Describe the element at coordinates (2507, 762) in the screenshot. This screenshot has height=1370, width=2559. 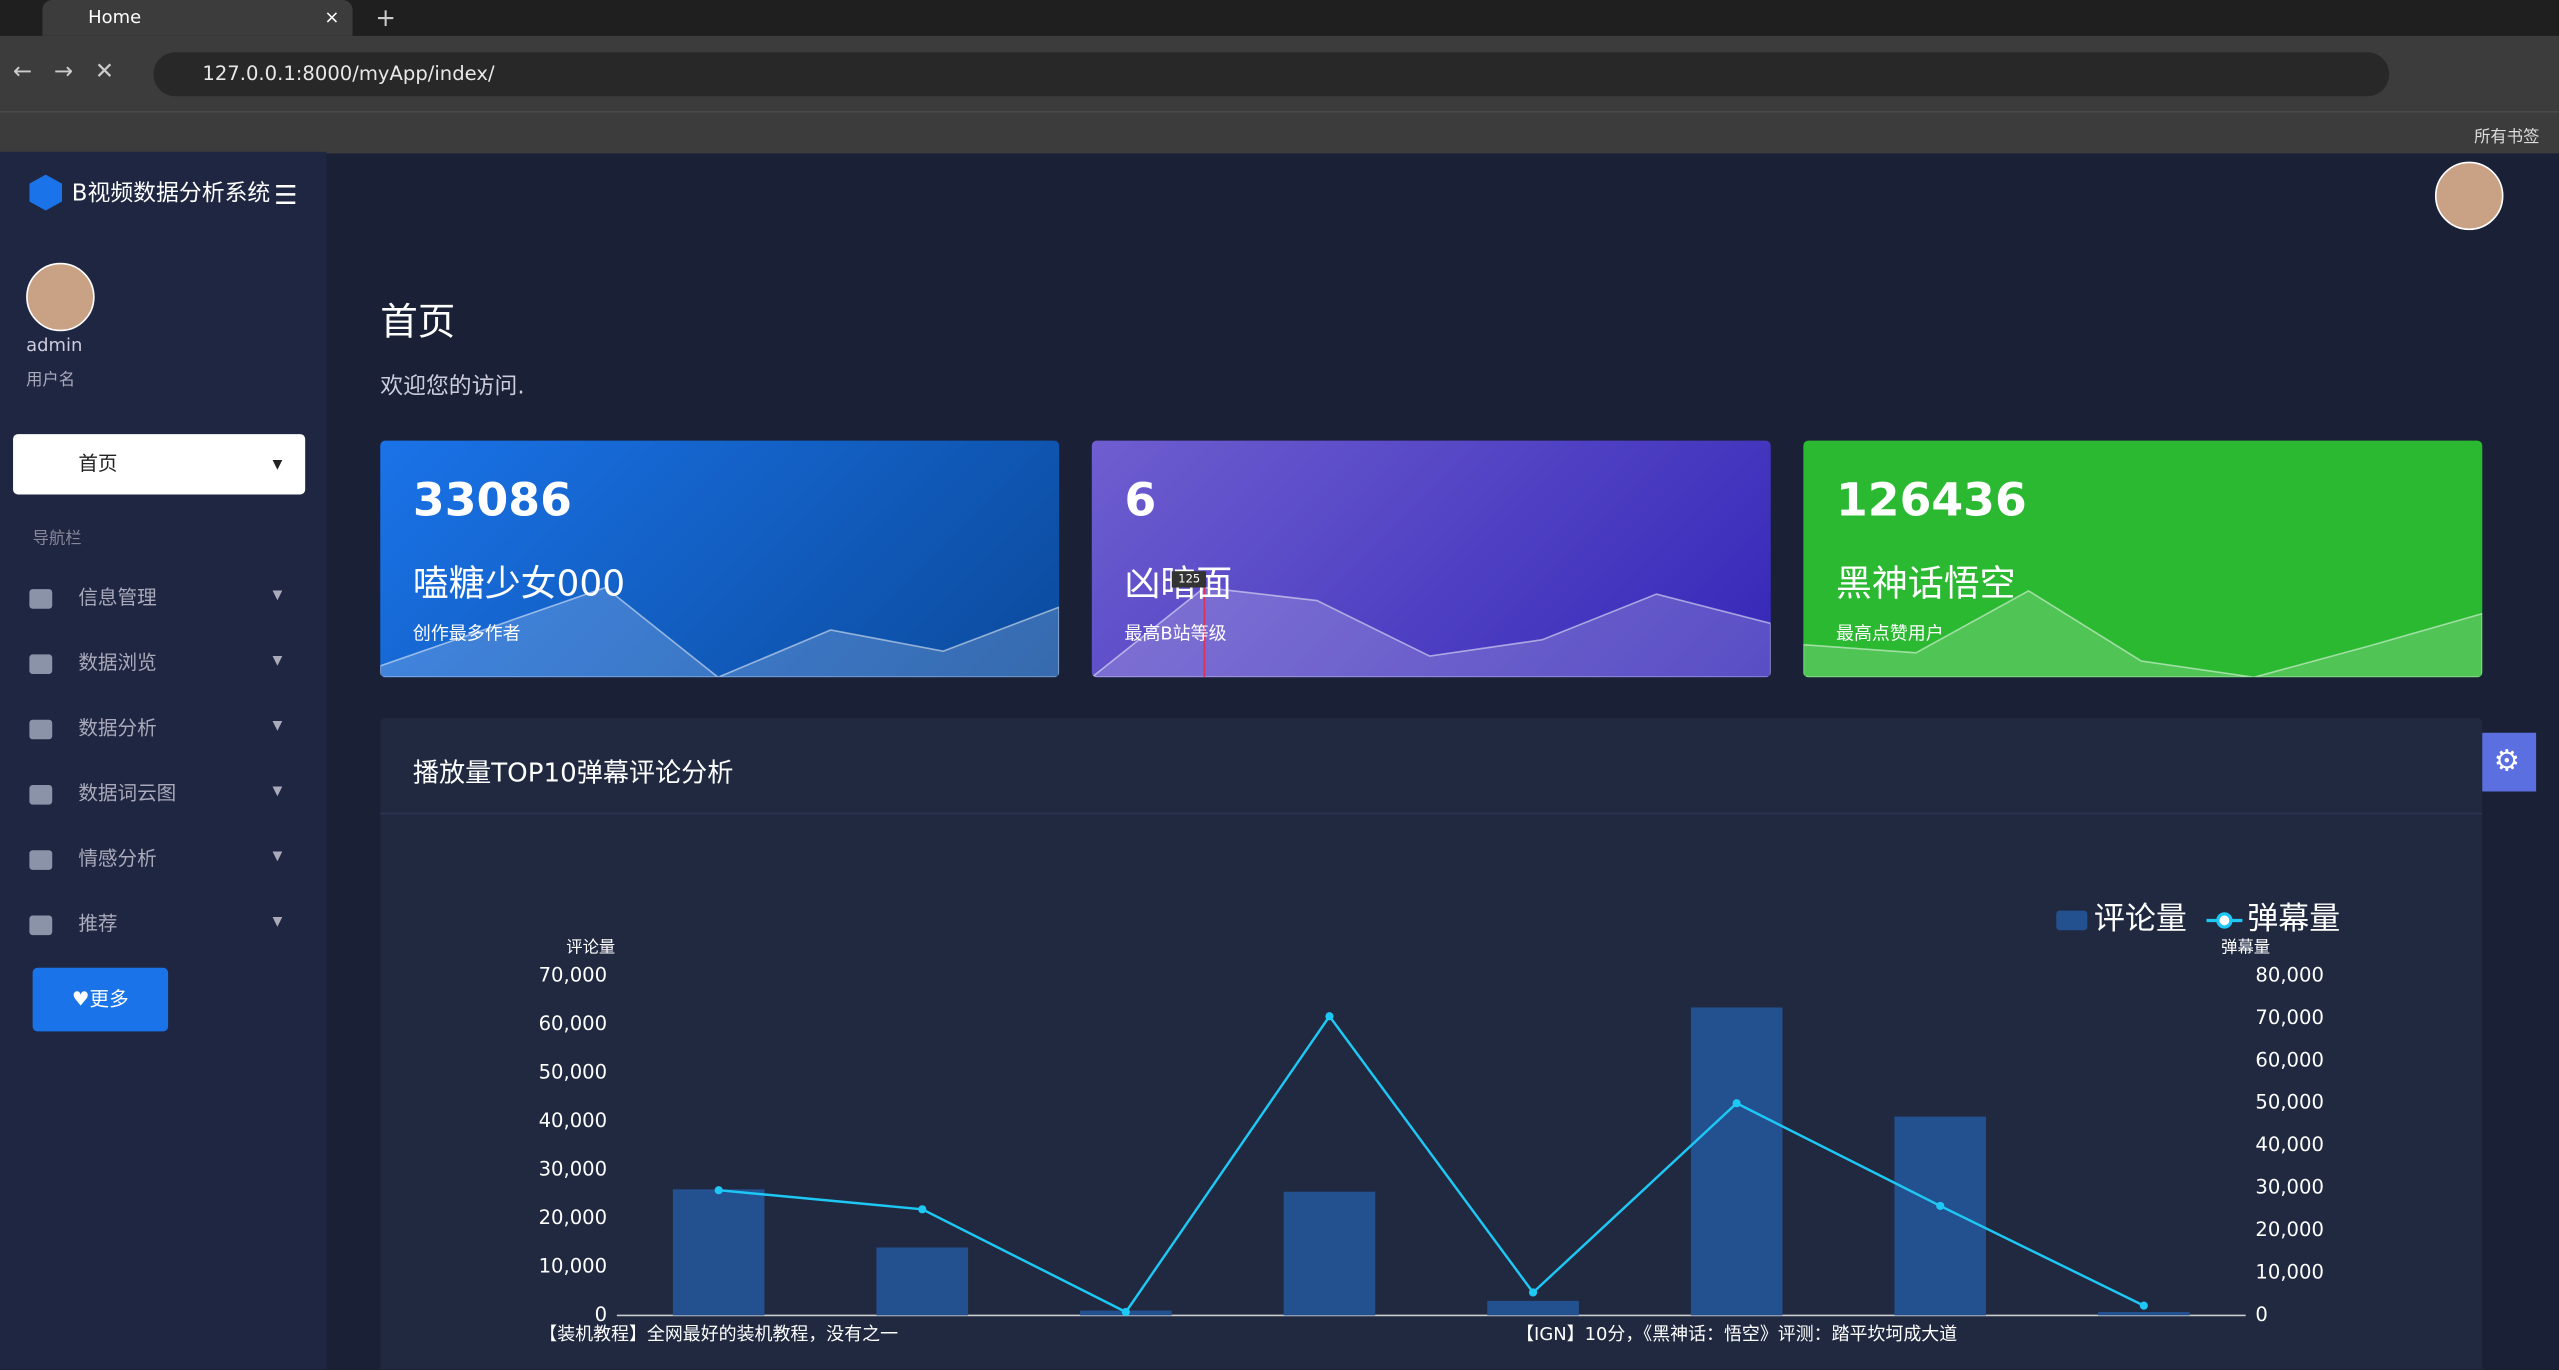
I see `settings-button: ⚙` at that location.